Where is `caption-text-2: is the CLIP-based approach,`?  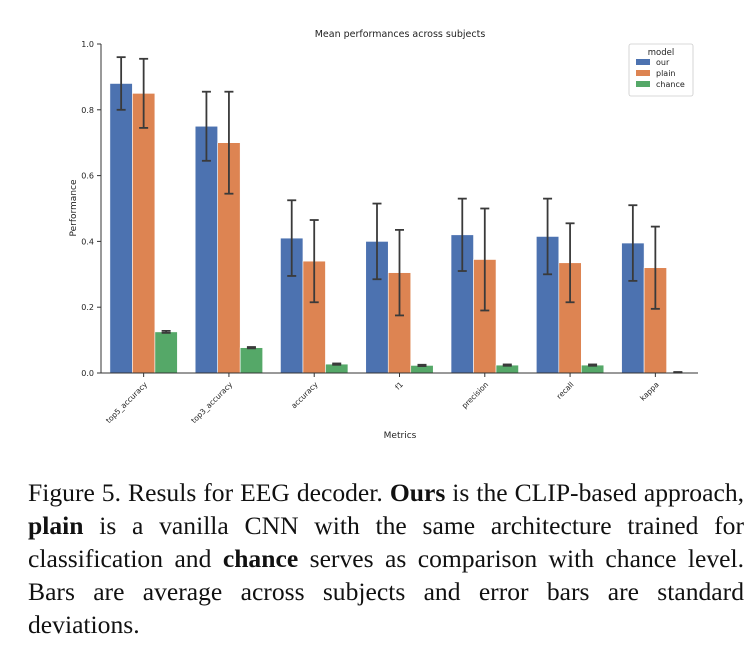
caption-text-2: is the CLIP-based approach, is located at coordinates (598, 492).